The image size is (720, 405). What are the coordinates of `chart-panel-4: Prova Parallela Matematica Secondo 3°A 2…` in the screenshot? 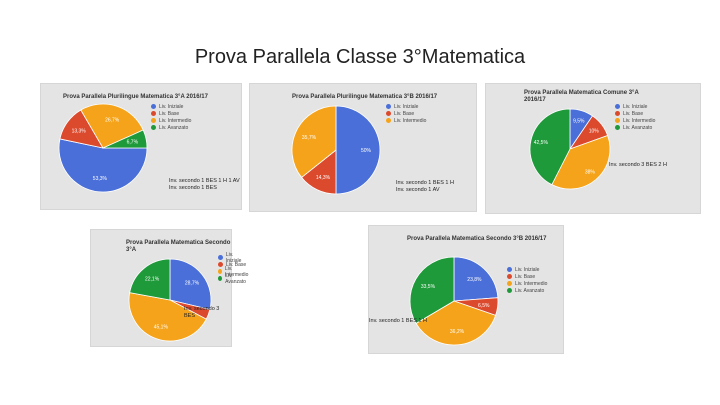 It's located at (169, 288).